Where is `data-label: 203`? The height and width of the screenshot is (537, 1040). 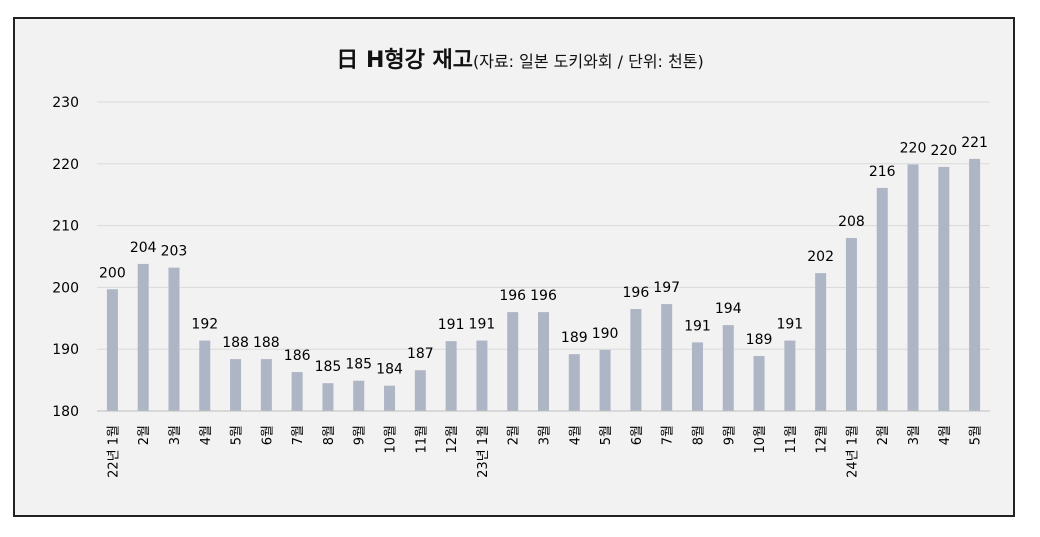 data-label: 203 is located at coordinates (174, 252).